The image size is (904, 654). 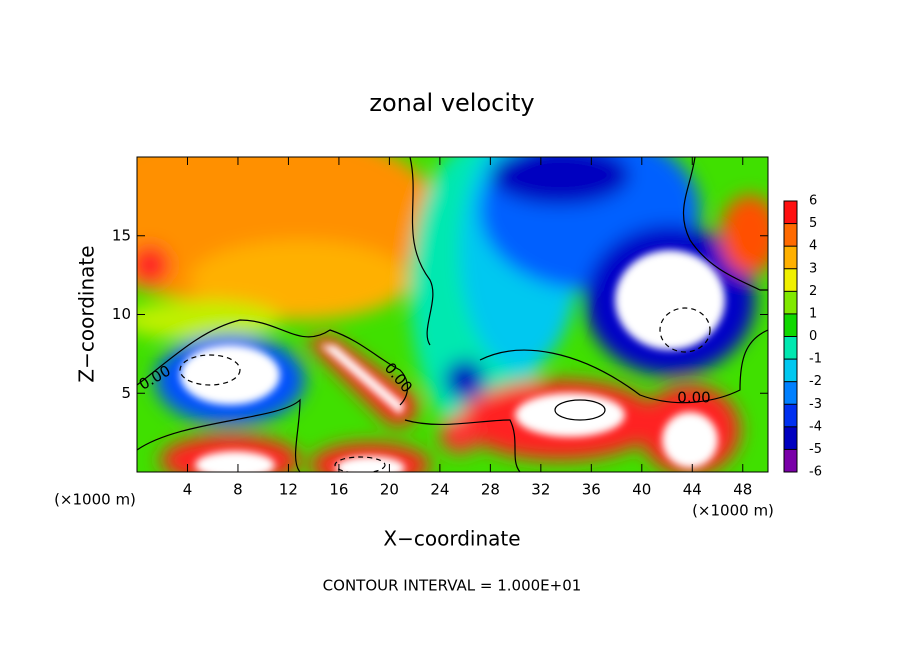 What do you see at coordinates (338, 490) in the screenshot?
I see `x-tick-label: 16` at bounding box center [338, 490].